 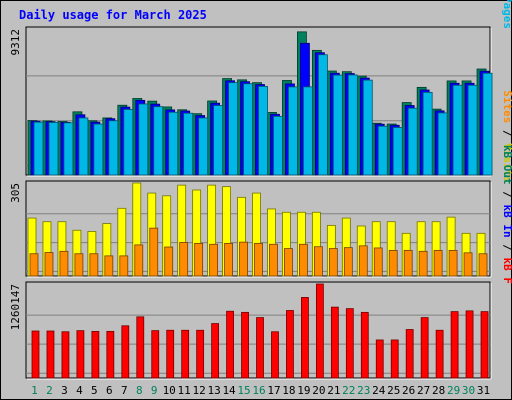 What do you see at coordinates (154, 390) in the screenshot?
I see `x-tick-label: 9` at bounding box center [154, 390].